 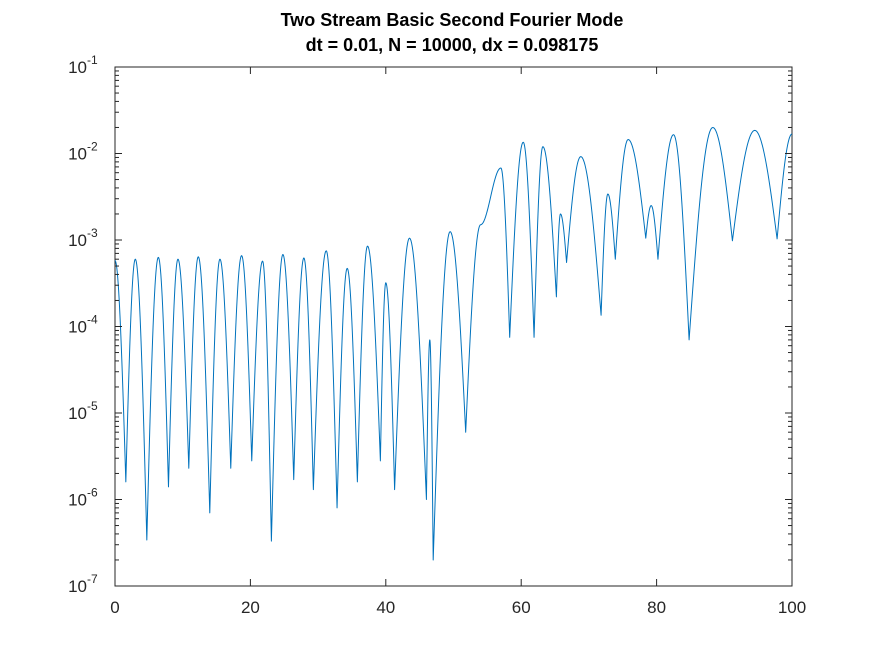 I want to click on x-tick-label: 0, so click(x=114, y=607).